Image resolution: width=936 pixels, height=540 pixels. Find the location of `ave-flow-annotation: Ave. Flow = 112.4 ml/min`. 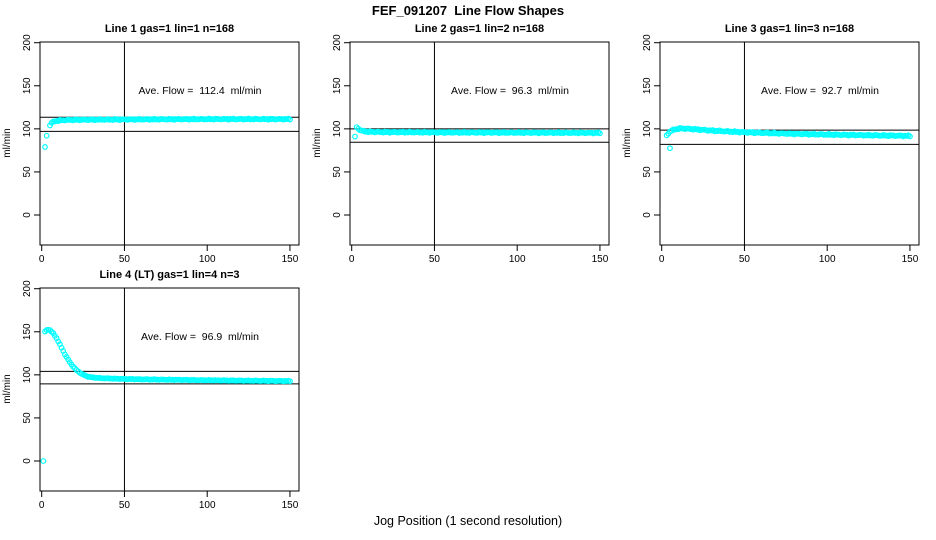

ave-flow-annotation: Ave. Flow = 112.4 ml/min is located at coordinates (200, 91).